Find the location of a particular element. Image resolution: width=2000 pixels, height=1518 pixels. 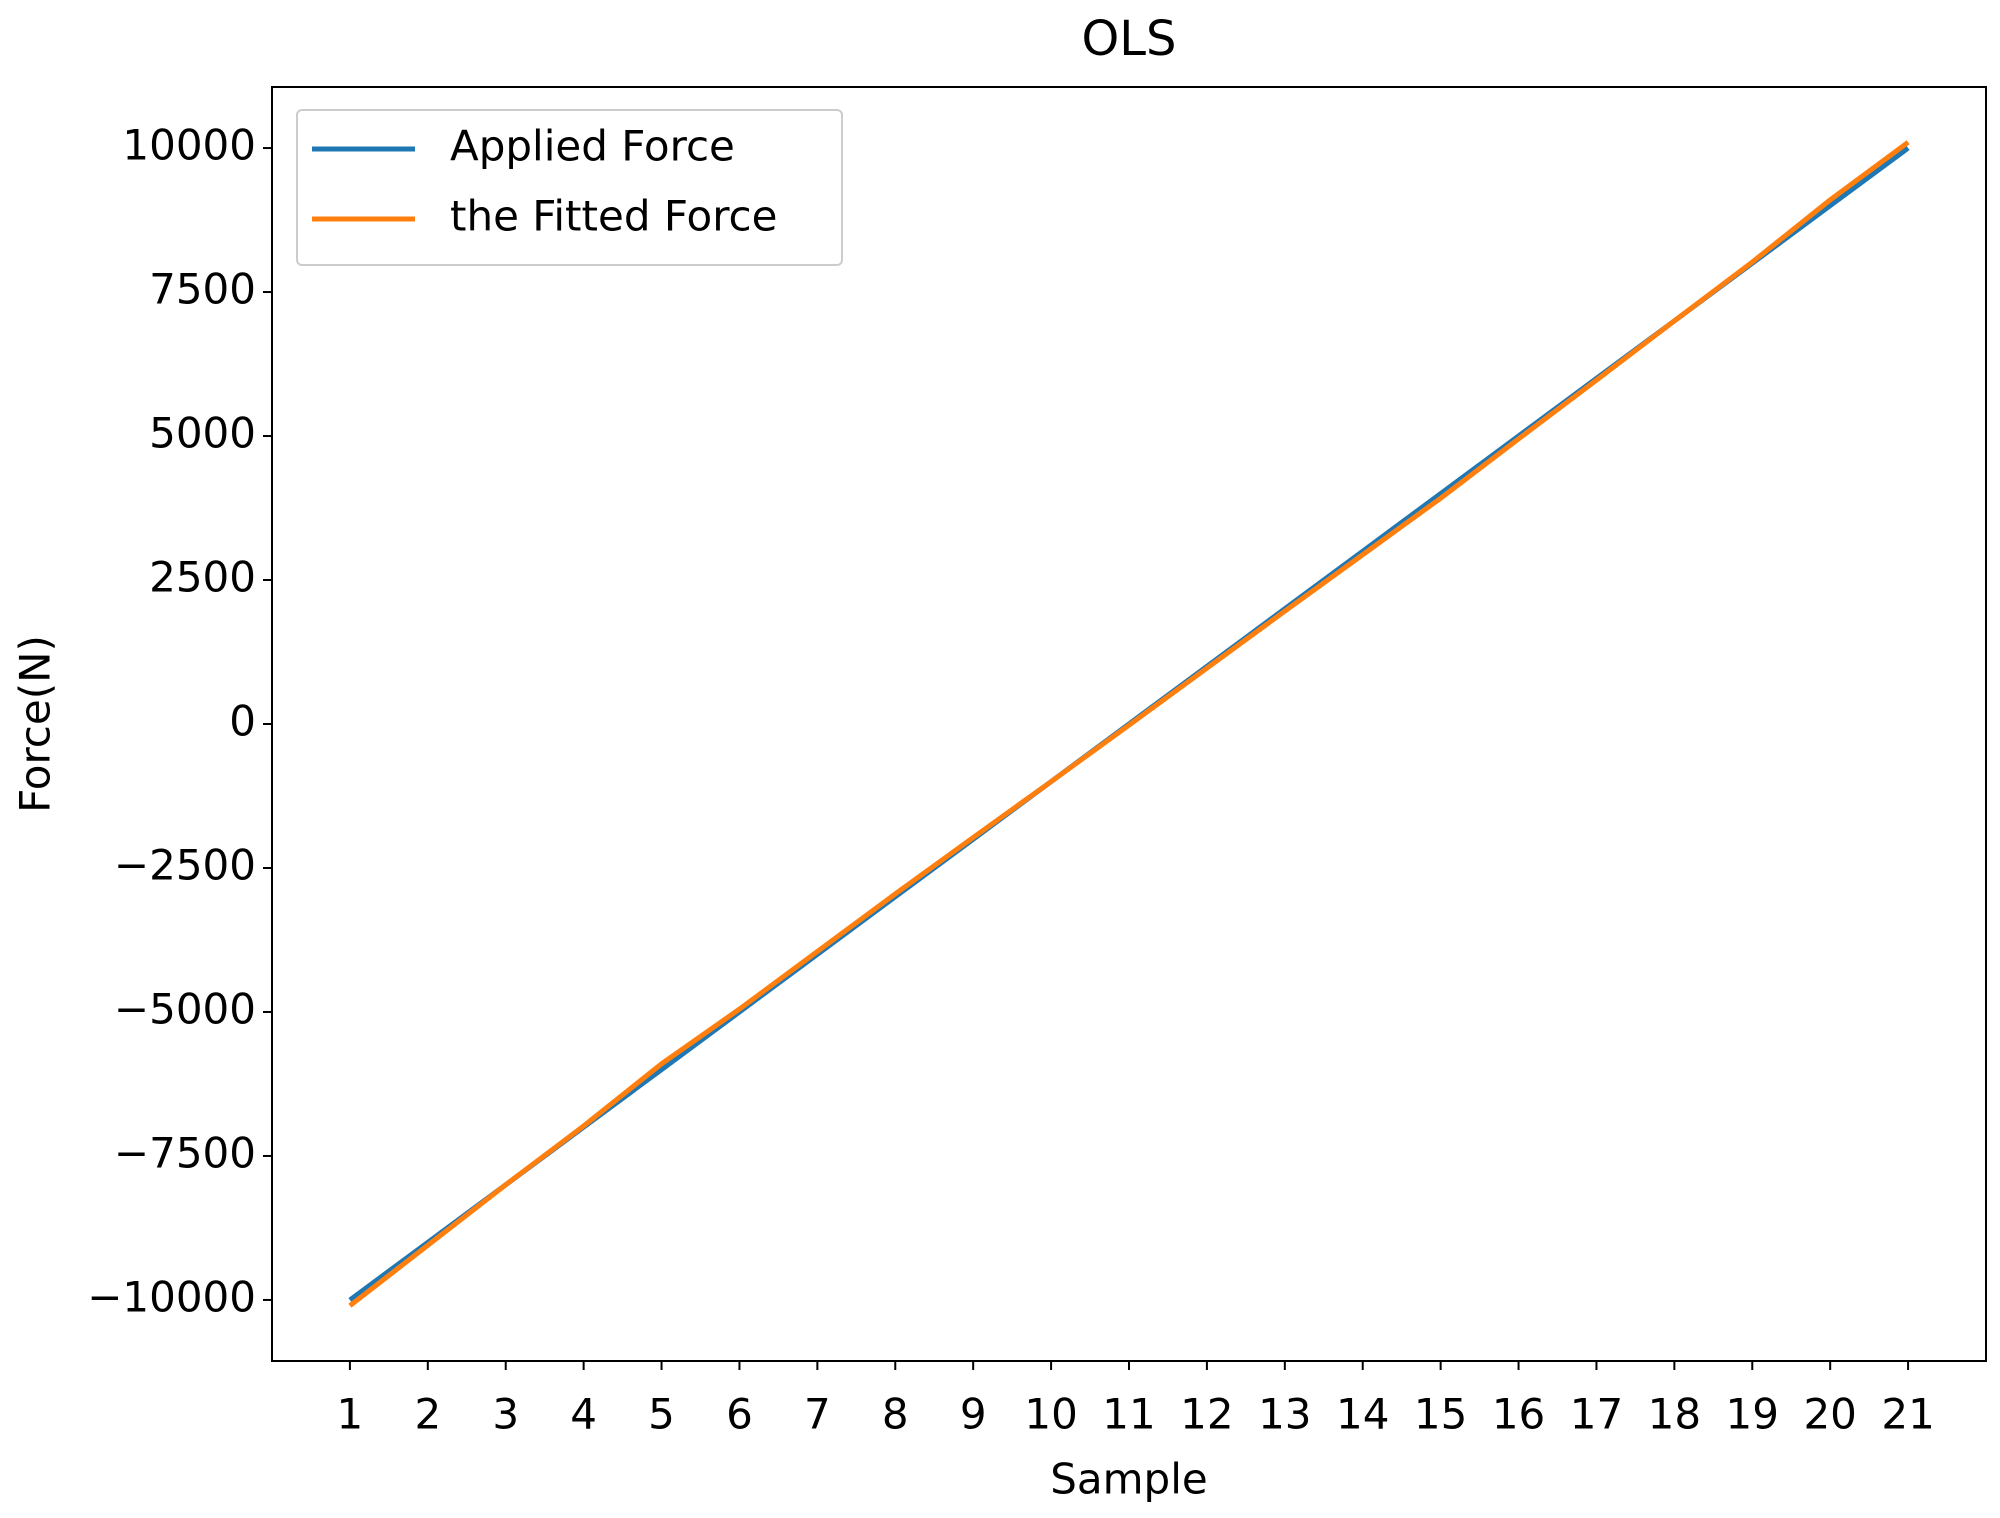

y-tick-label: −5000 is located at coordinates (185, 1008).